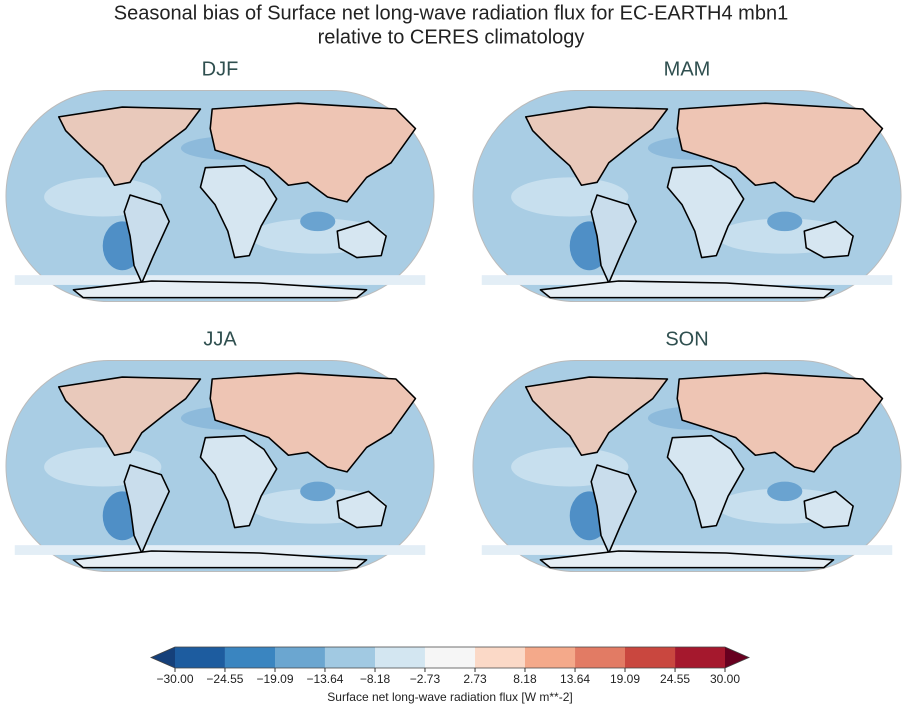 The width and height of the screenshot is (902, 711). I want to click on colorbar-extend-low, so click(163, 657).